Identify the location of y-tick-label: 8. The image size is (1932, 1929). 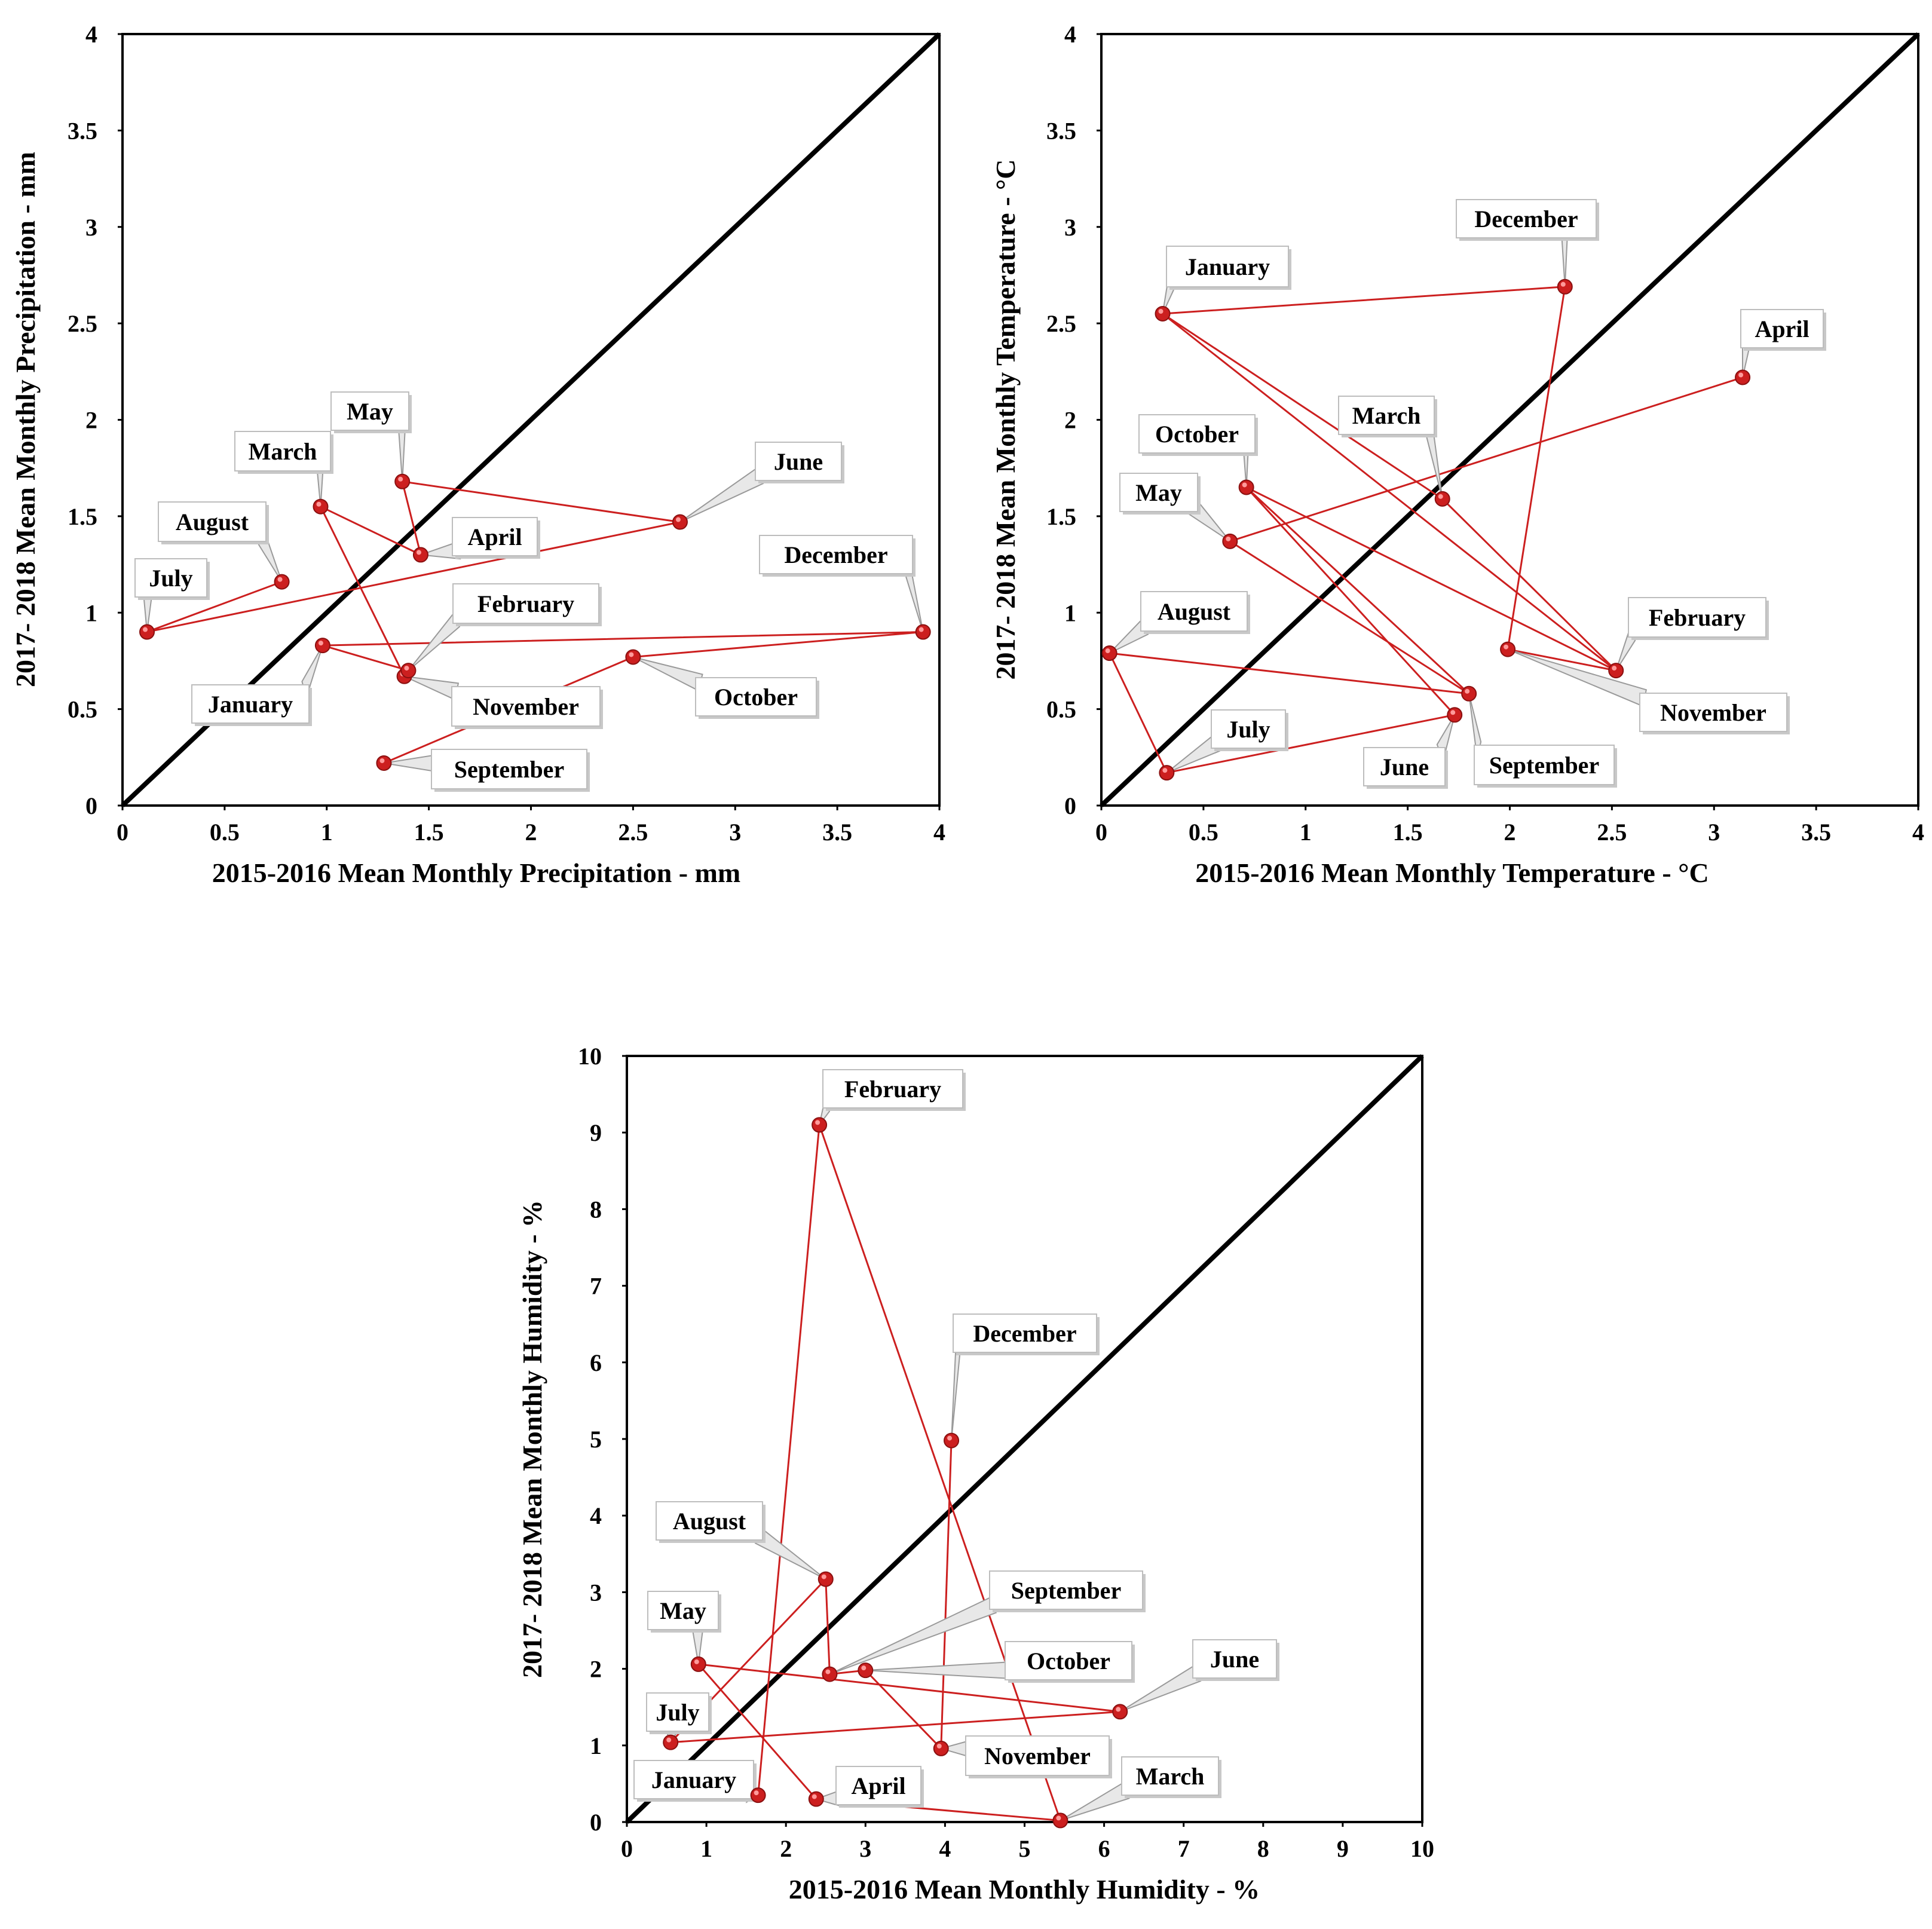
(596, 1209).